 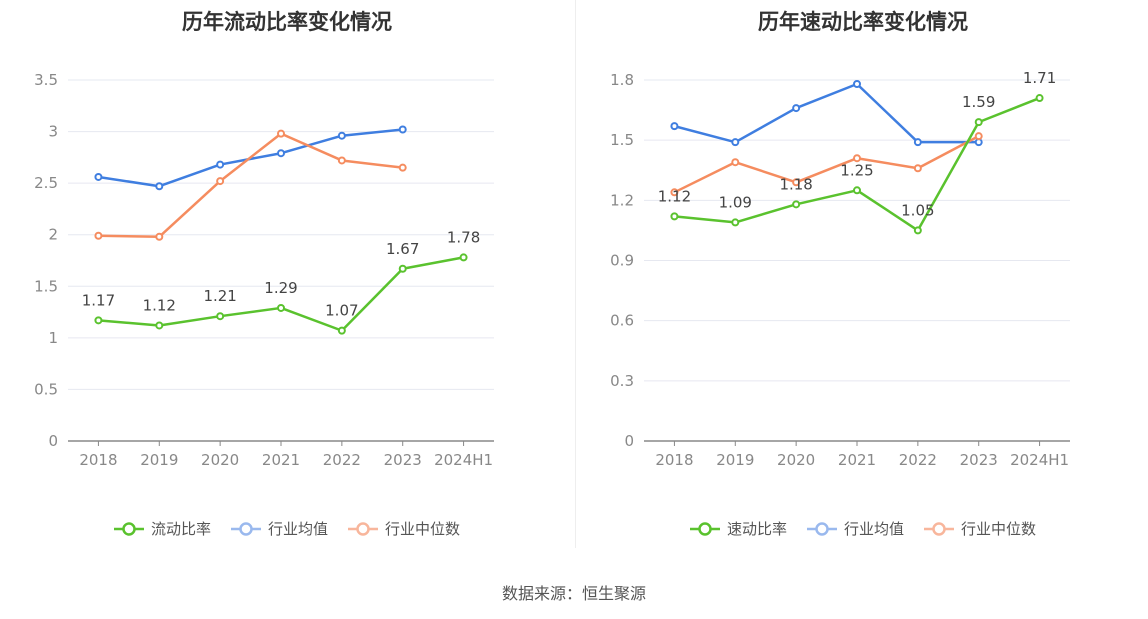 I want to click on y-tick-label: 0.5, so click(x=46, y=389).